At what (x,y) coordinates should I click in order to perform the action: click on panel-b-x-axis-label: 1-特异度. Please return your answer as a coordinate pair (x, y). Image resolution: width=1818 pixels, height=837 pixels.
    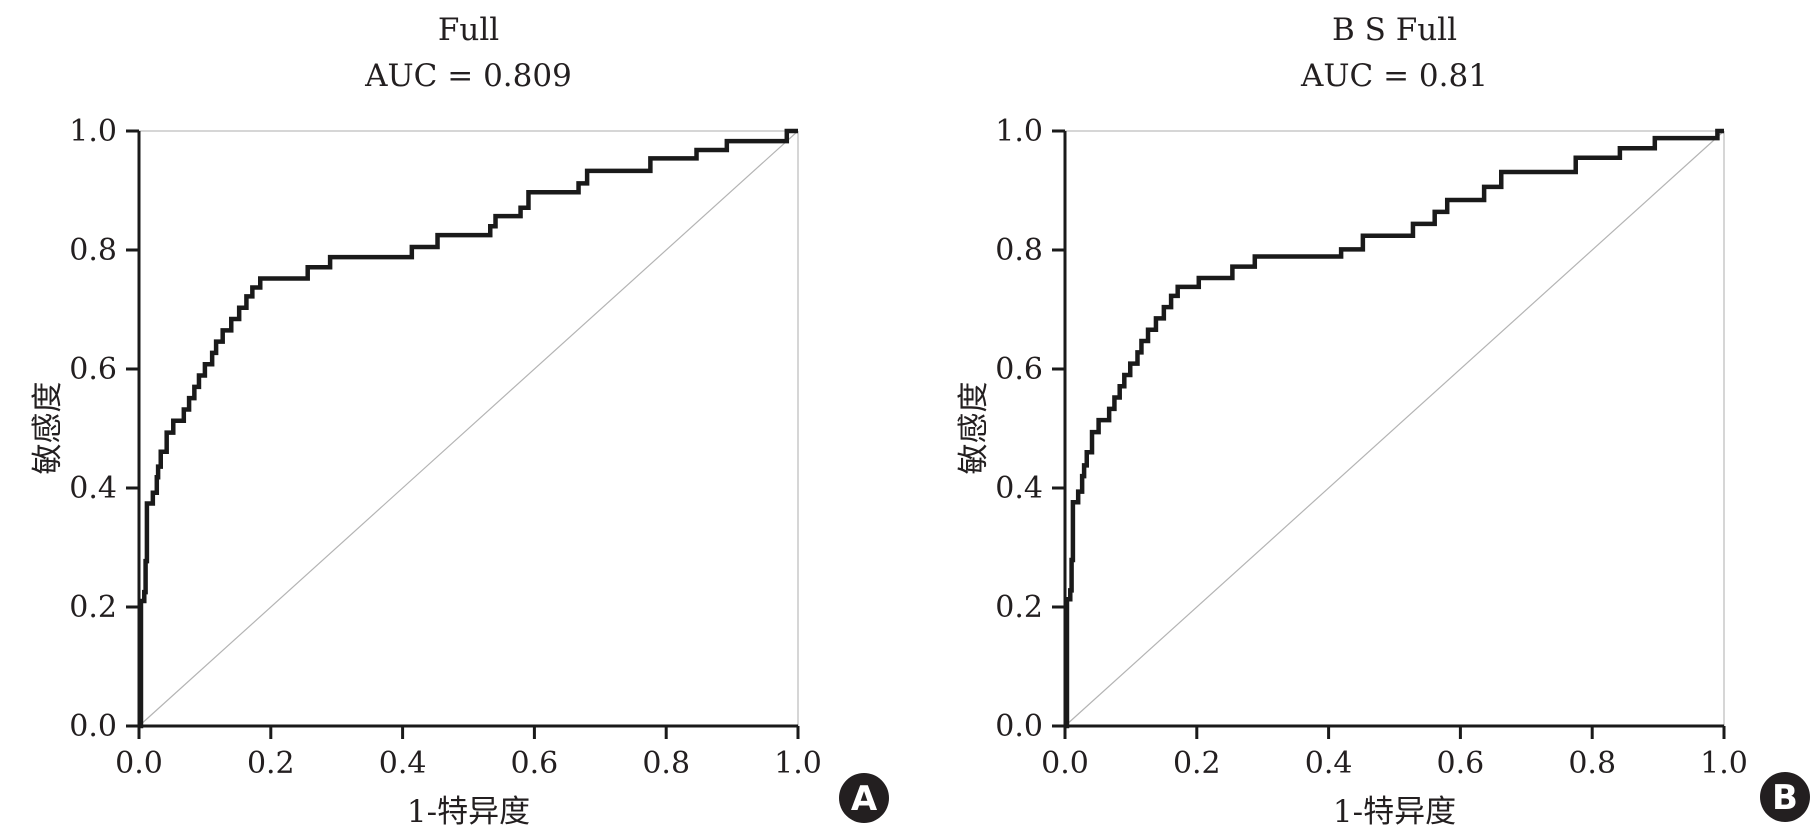
    Looking at the image, I should click on (1394, 812).